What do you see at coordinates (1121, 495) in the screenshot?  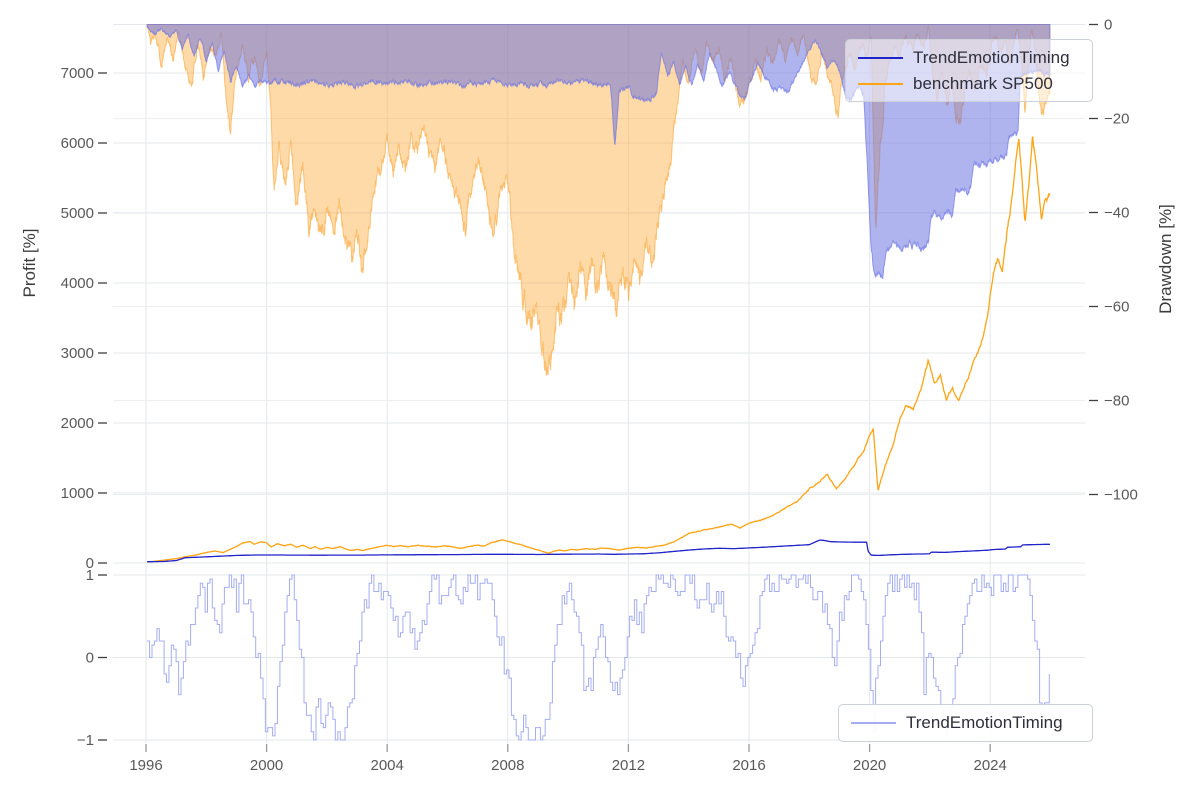 I see `y-tick-label-drawdown: −100` at bounding box center [1121, 495].